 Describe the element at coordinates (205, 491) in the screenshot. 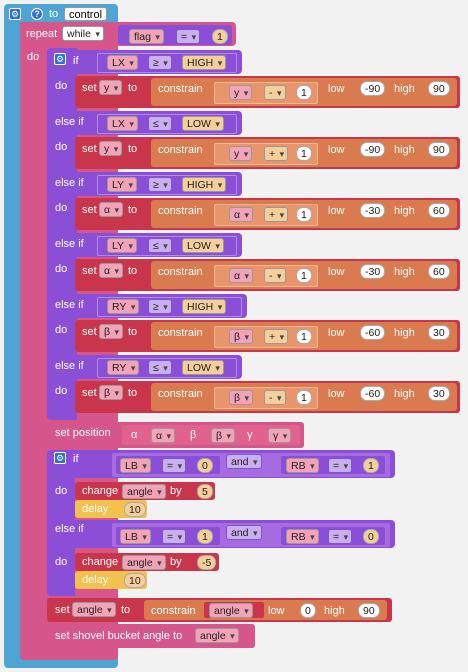

I see `number-field: 5` at that location.